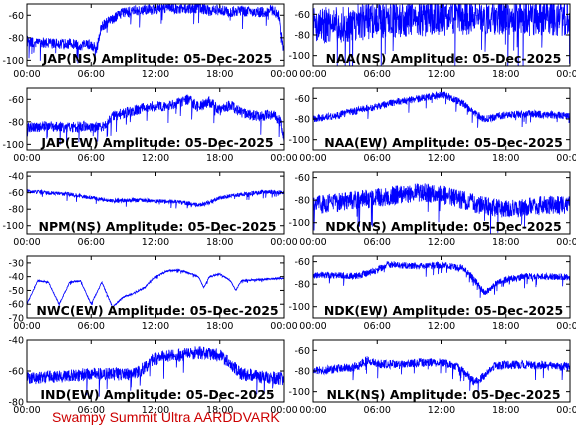 This screenshot has height=432, width=576. What do you see at coordinates (443, 142) in the screenshot?
I see `chart-title: NAA(EW) Amplitude: 05-Dec-2025` at bounding box center [443, 142].